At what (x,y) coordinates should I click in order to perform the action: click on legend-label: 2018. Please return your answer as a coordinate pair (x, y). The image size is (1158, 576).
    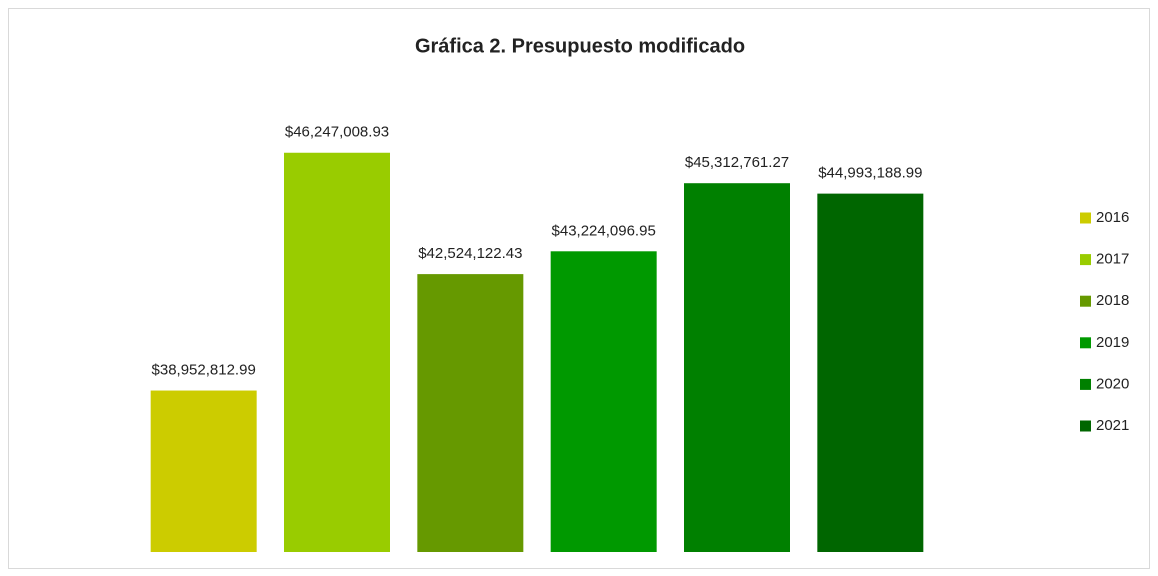
    Looking at the image, I should click on (1112, 300).